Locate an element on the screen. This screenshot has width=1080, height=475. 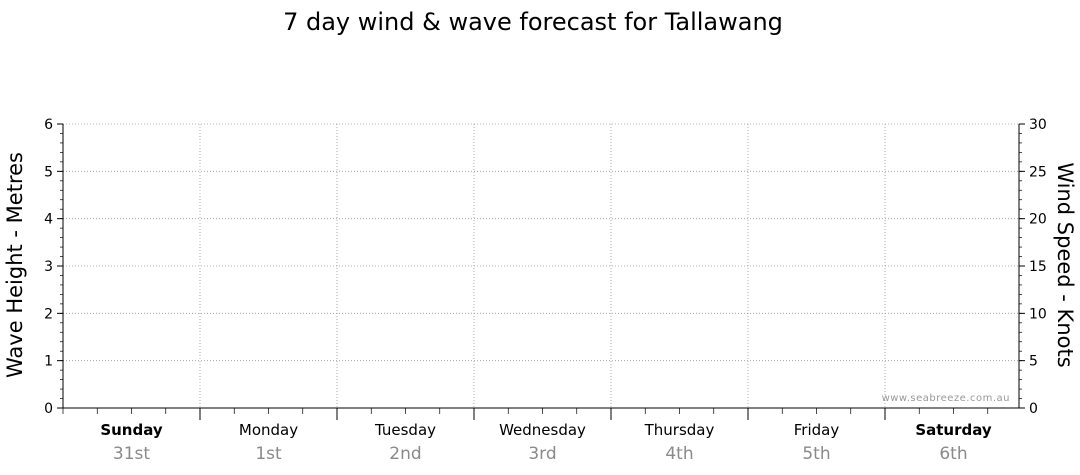
right-tick-label: 30 is located at coordinates (1038, 125).